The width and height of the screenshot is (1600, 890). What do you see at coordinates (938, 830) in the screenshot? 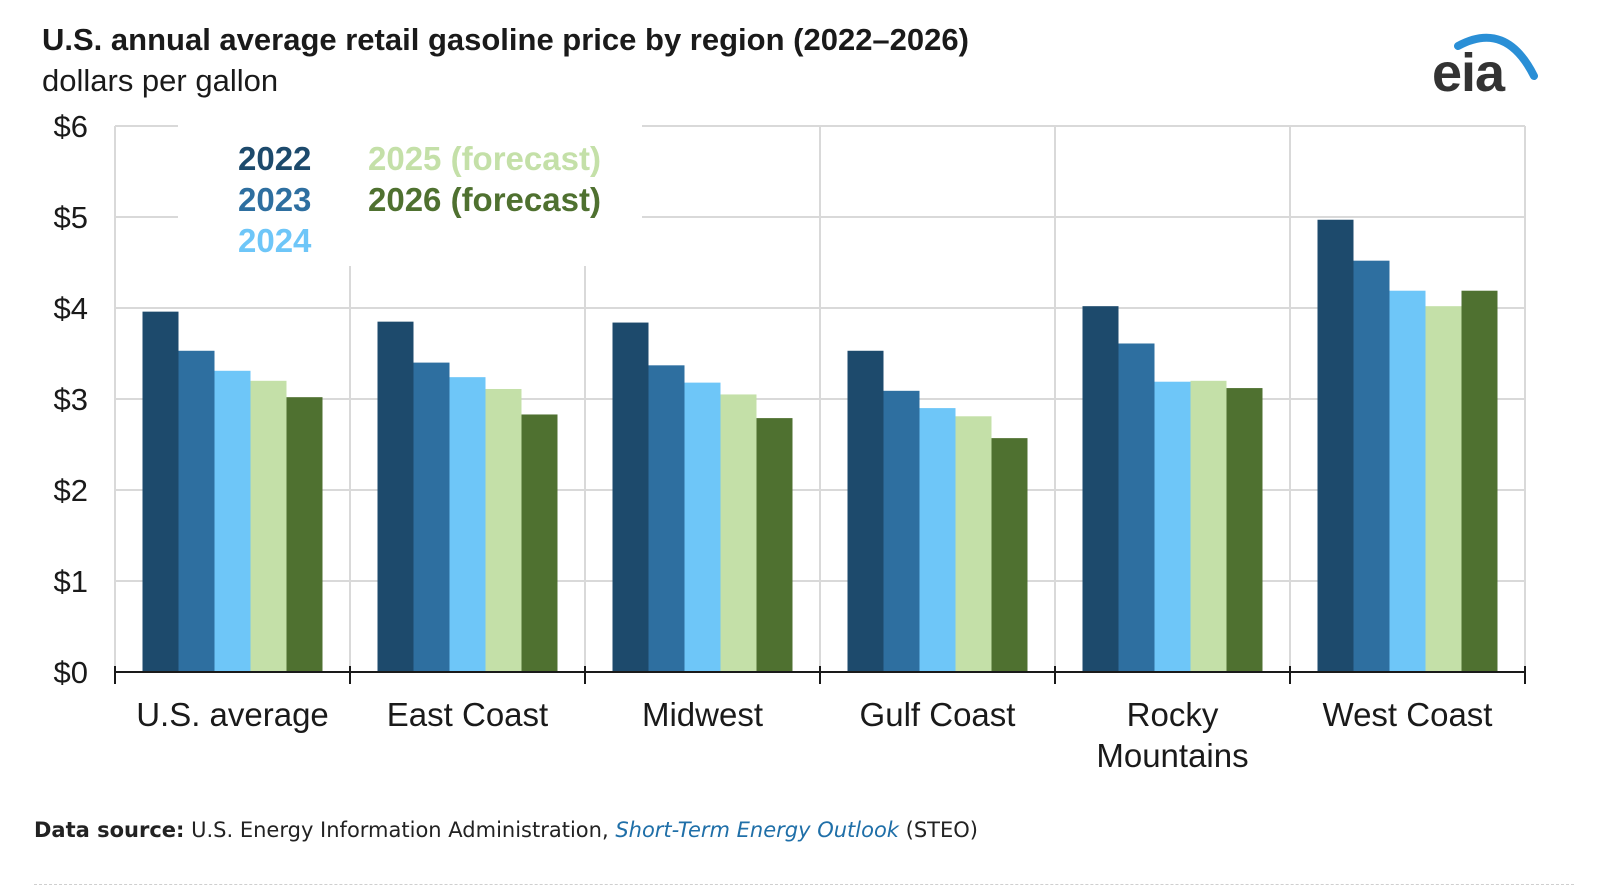
I see `source-suffix: (STEO)` at bounding box center [938, 830].